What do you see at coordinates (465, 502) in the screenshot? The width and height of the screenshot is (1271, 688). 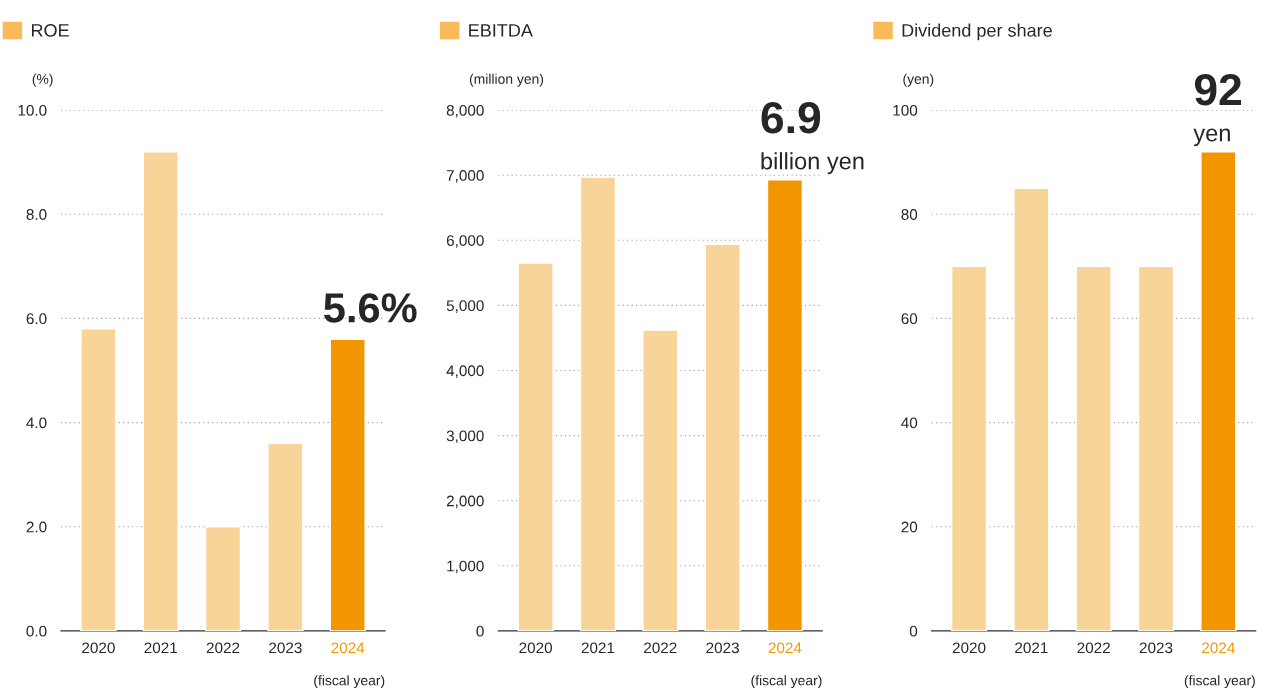 I see `y-tick-label: 2,000` at bounding box center [465, 502].